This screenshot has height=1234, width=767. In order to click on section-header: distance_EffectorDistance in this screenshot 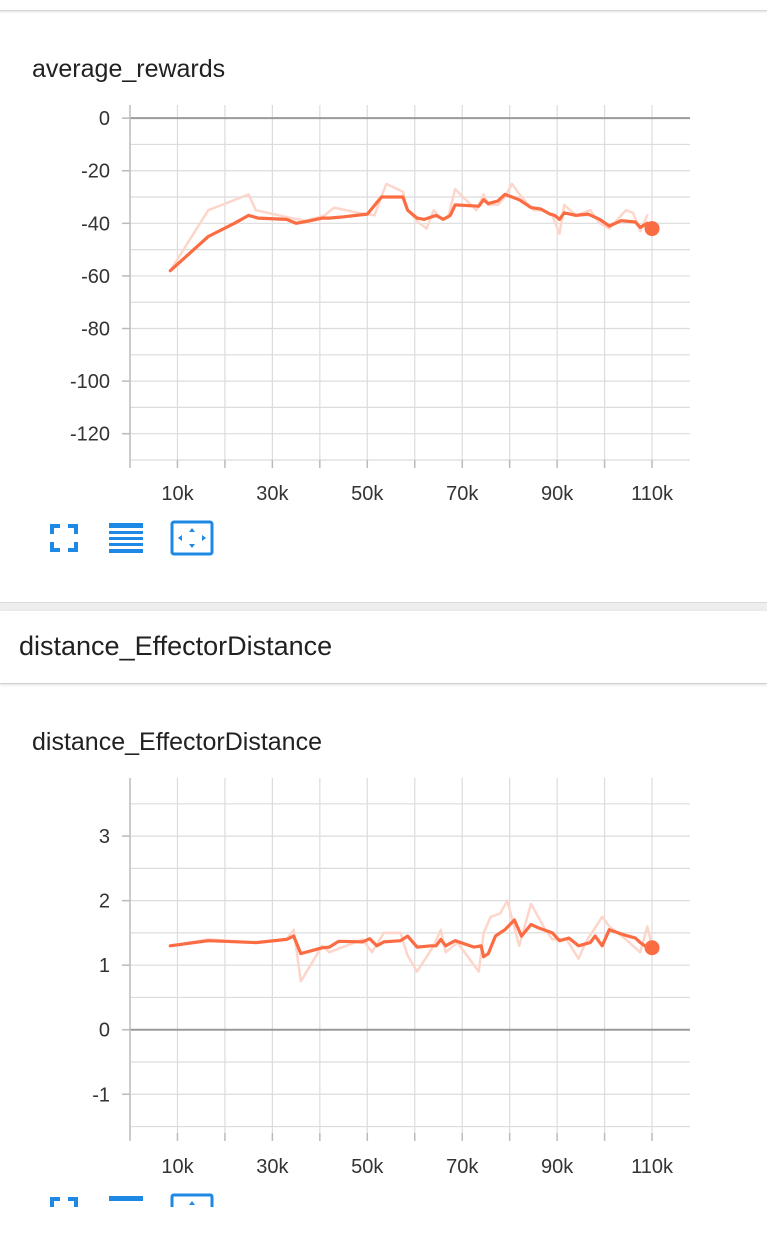, I will do `click(383, 647)`.